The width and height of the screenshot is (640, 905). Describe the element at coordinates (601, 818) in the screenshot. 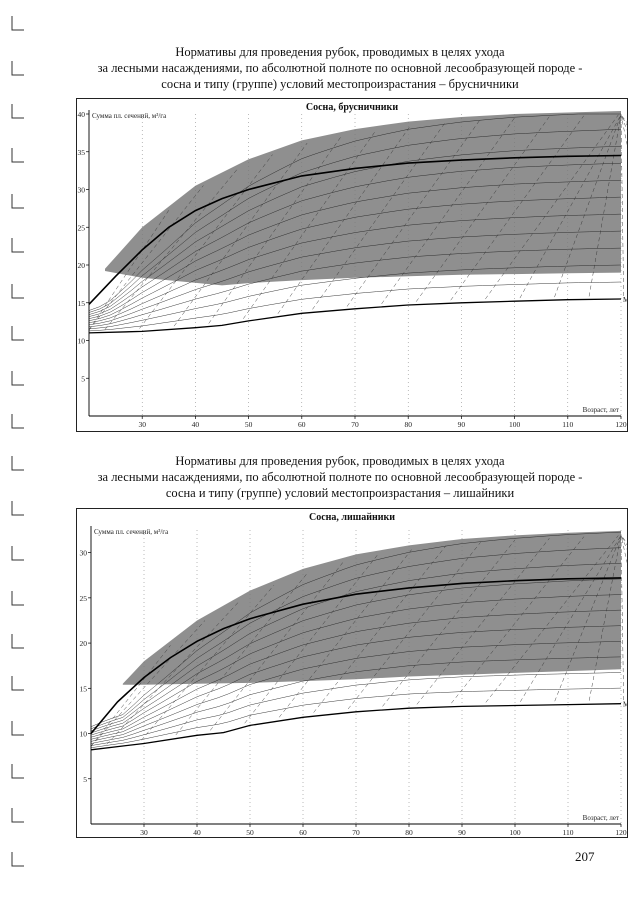

I see `chart-2-x-axis-label: Возраст, лет` at that location.